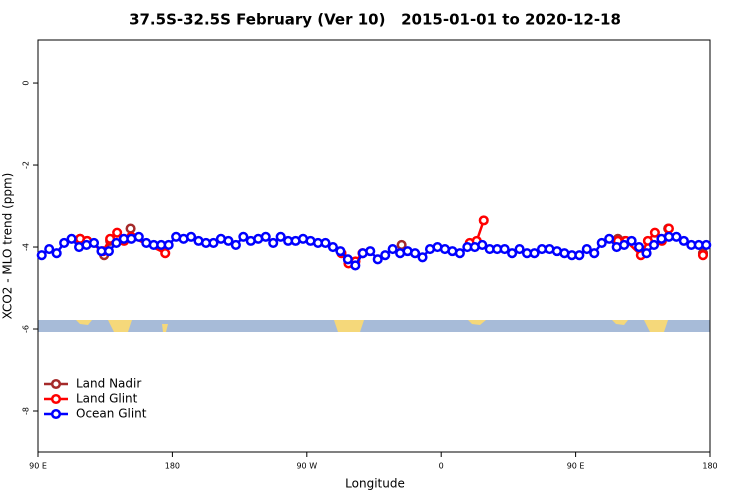 The width and height of the screenshot is (750, 500). What do you see at coordinates (441, 466) in the screenshot?
I see `x-tick-label: 0` at bounding box center [441, 466].